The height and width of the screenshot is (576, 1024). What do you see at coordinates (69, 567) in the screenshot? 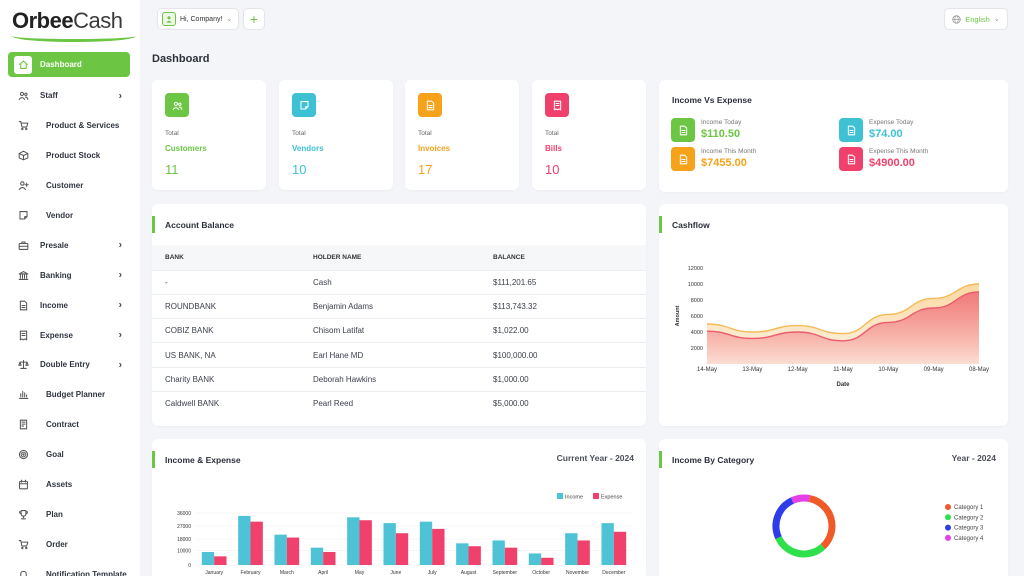
I see `sidebar-item-notification-template: Notification Template` at bounding box center [69, 567].